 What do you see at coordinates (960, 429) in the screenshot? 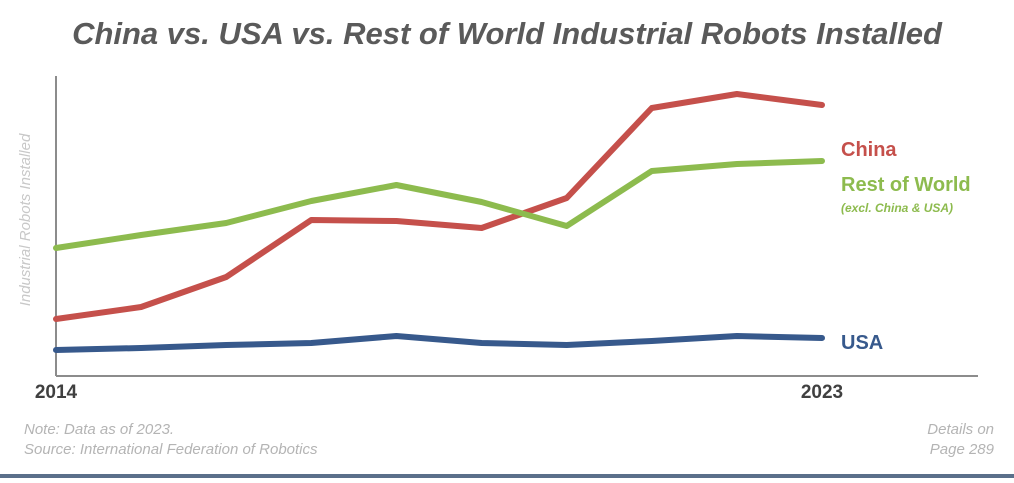
I see `details-reference-line1: Details on` at bounding box center [960, 429].